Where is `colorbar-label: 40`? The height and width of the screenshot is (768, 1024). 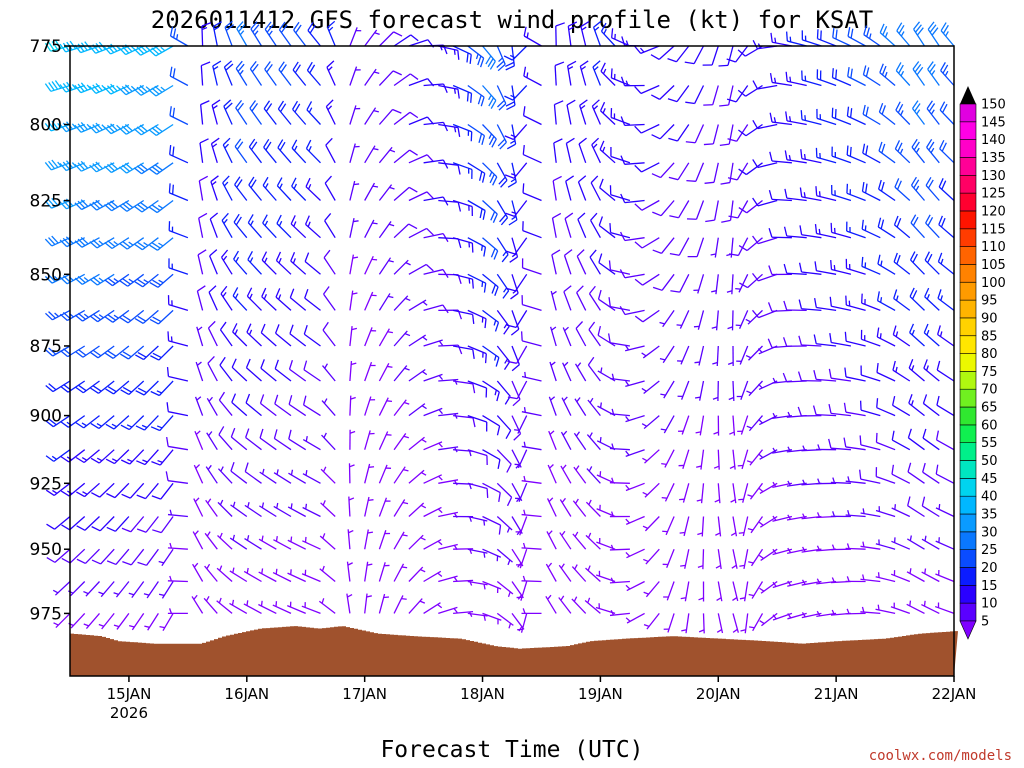 colorbar-label: 40 is located at coordinates (989, 497).